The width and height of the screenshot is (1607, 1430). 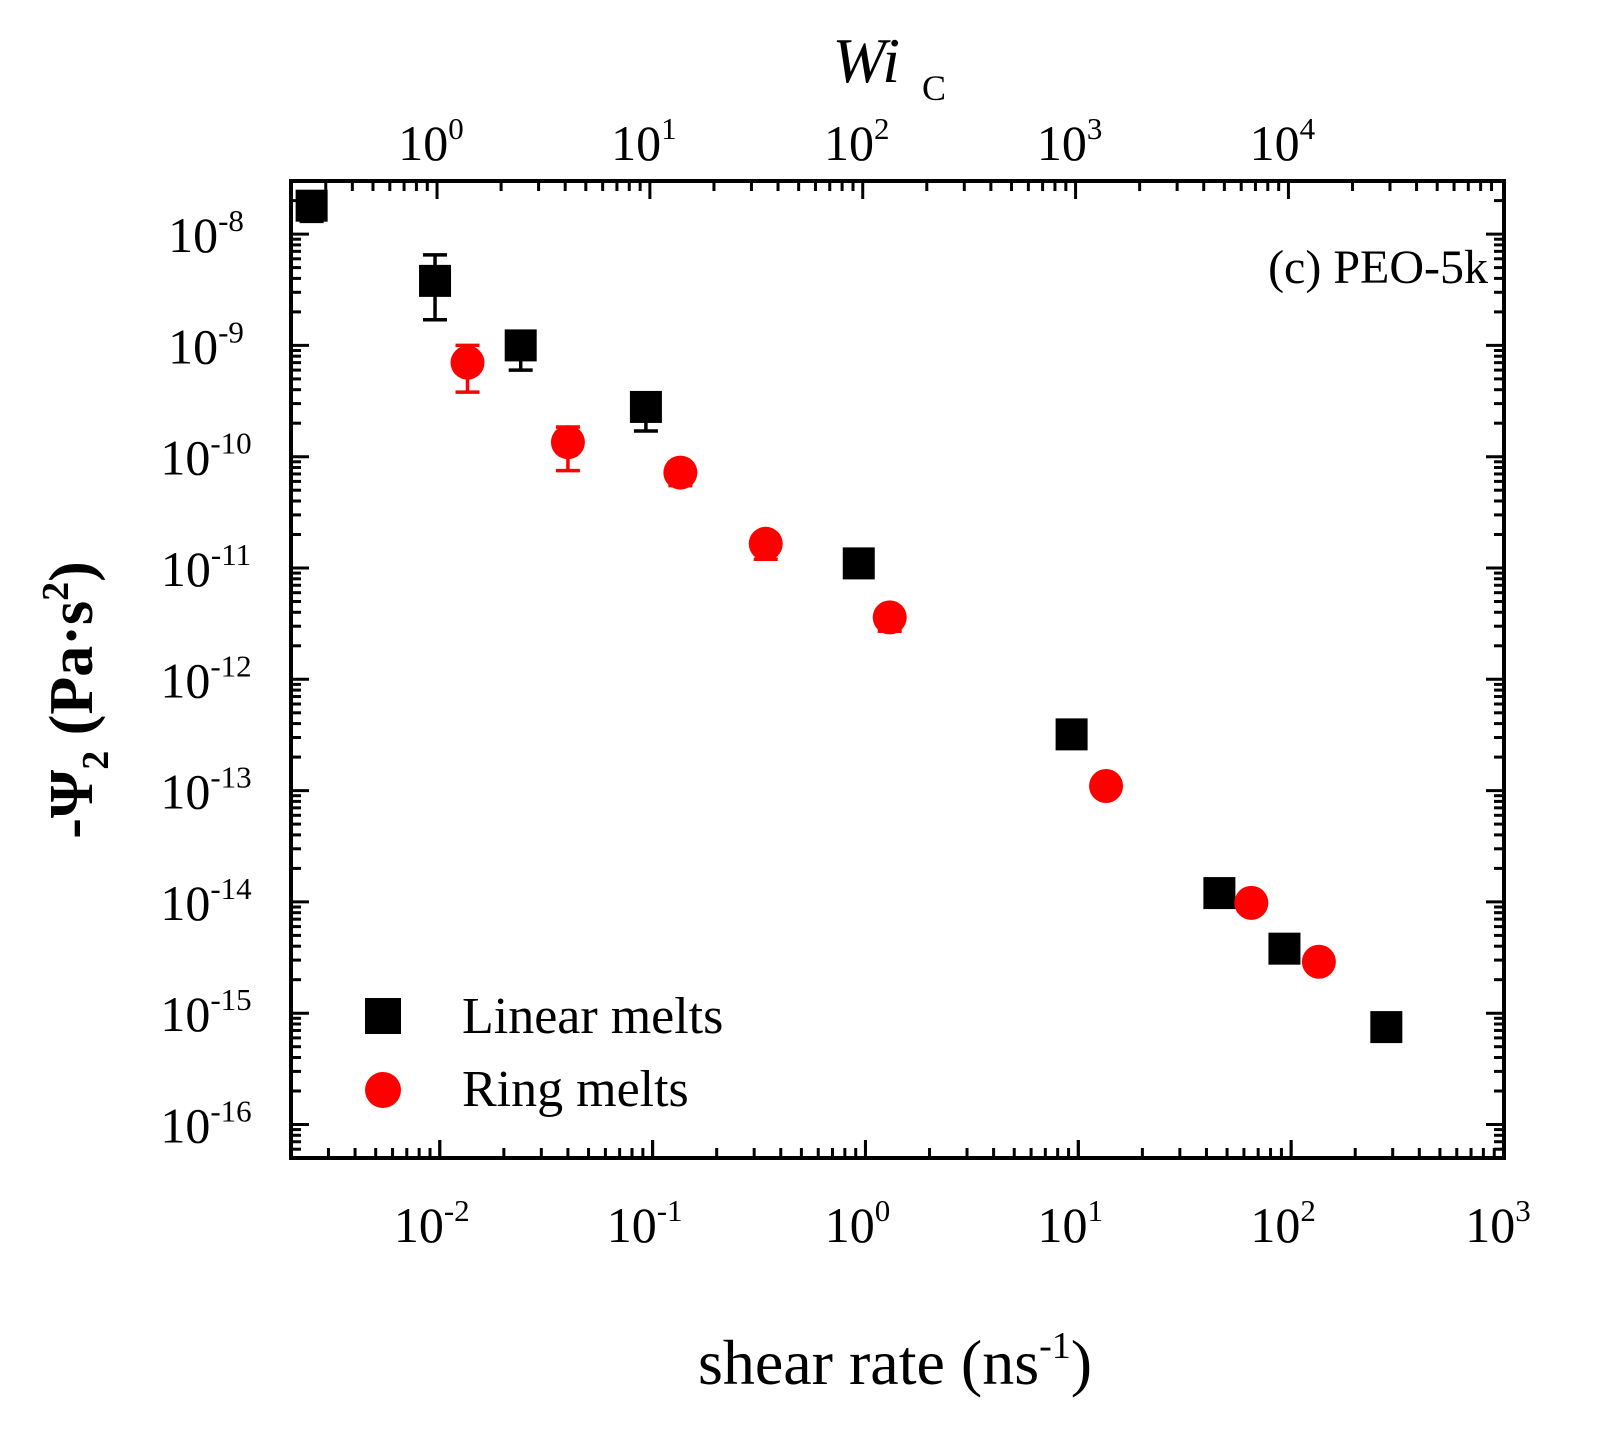 I want to click on top-tick-label: 10⁰, so click(x=431, y=141).